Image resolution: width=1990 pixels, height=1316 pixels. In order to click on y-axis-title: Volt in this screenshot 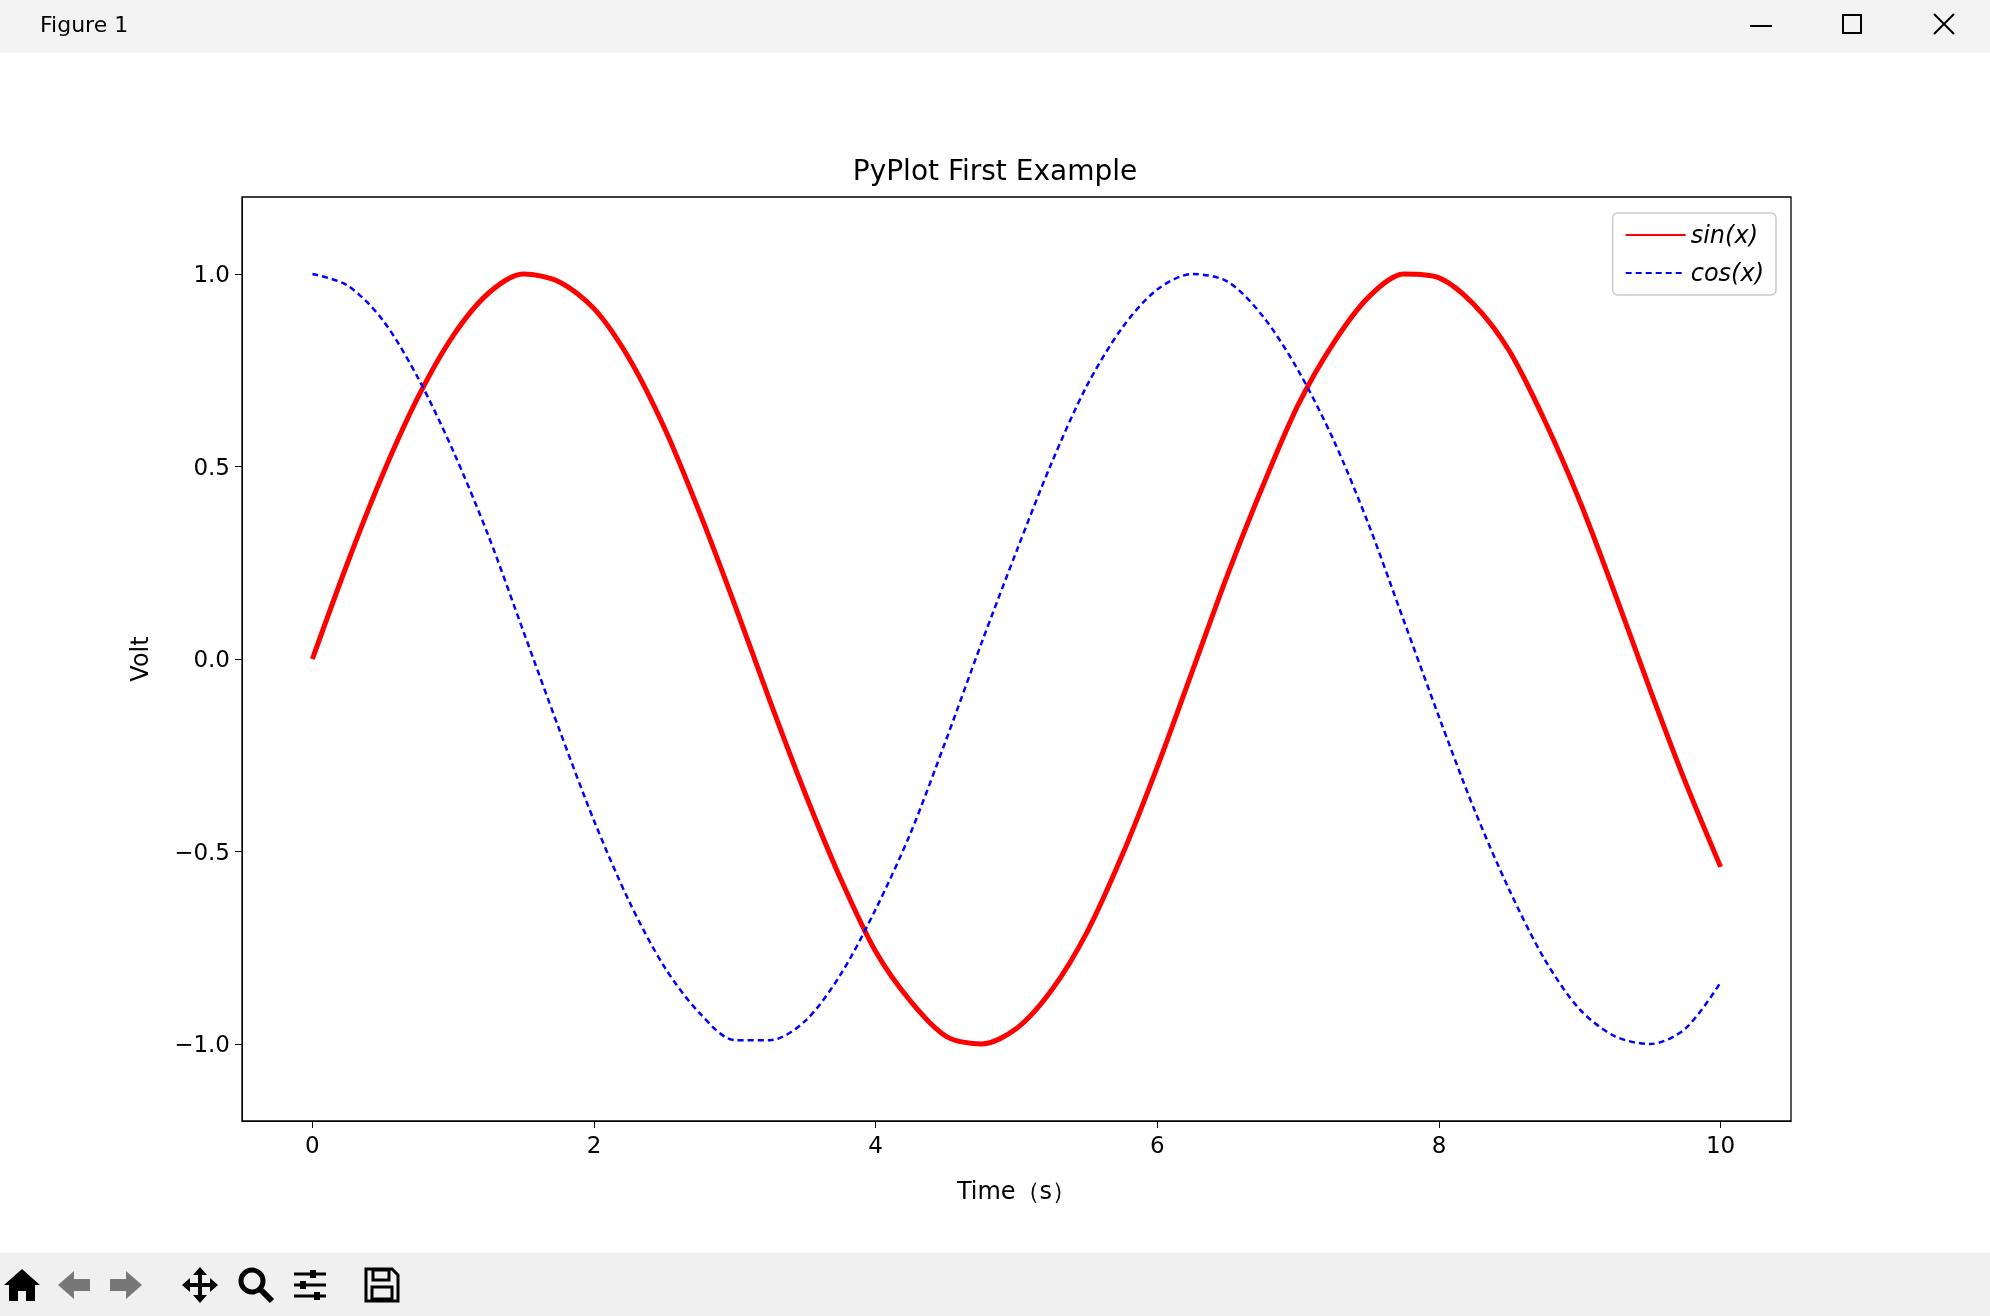, I will do `click(140, 659)`.